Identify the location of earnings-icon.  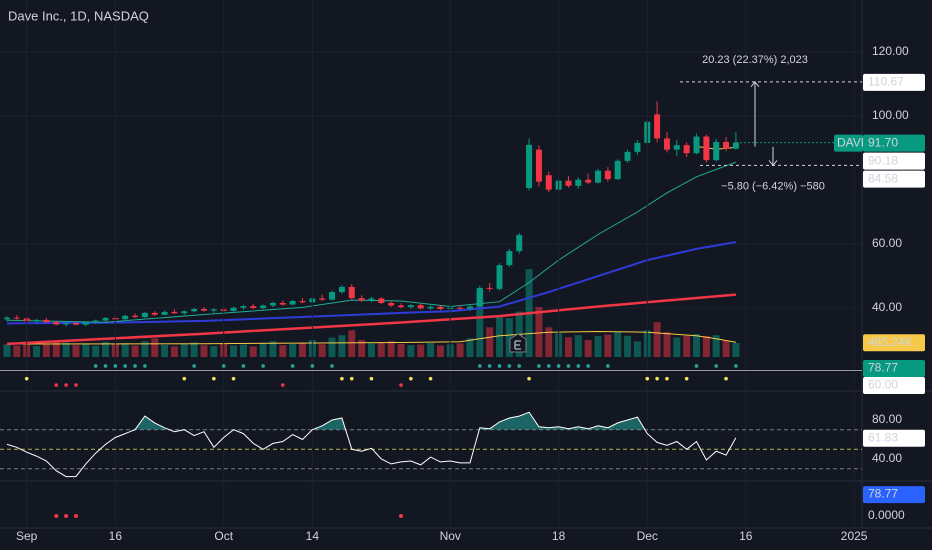
(518, 343).